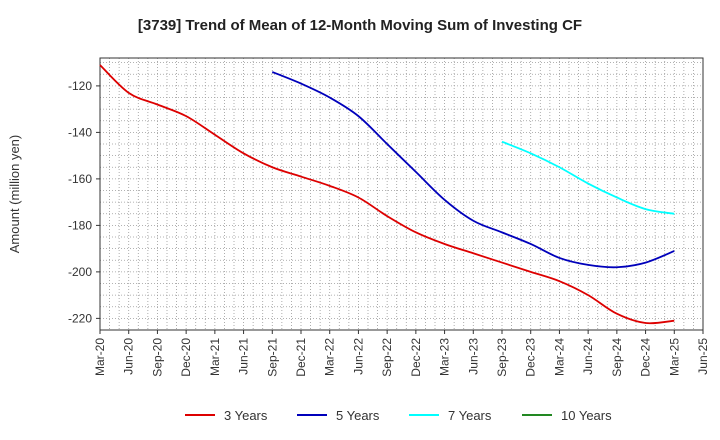 This screenshot has width=720, height=440. What do you see at coordinates (588, 177) in the screenshot?
I see `series-line-7-years` at bounding box center [588, 177].